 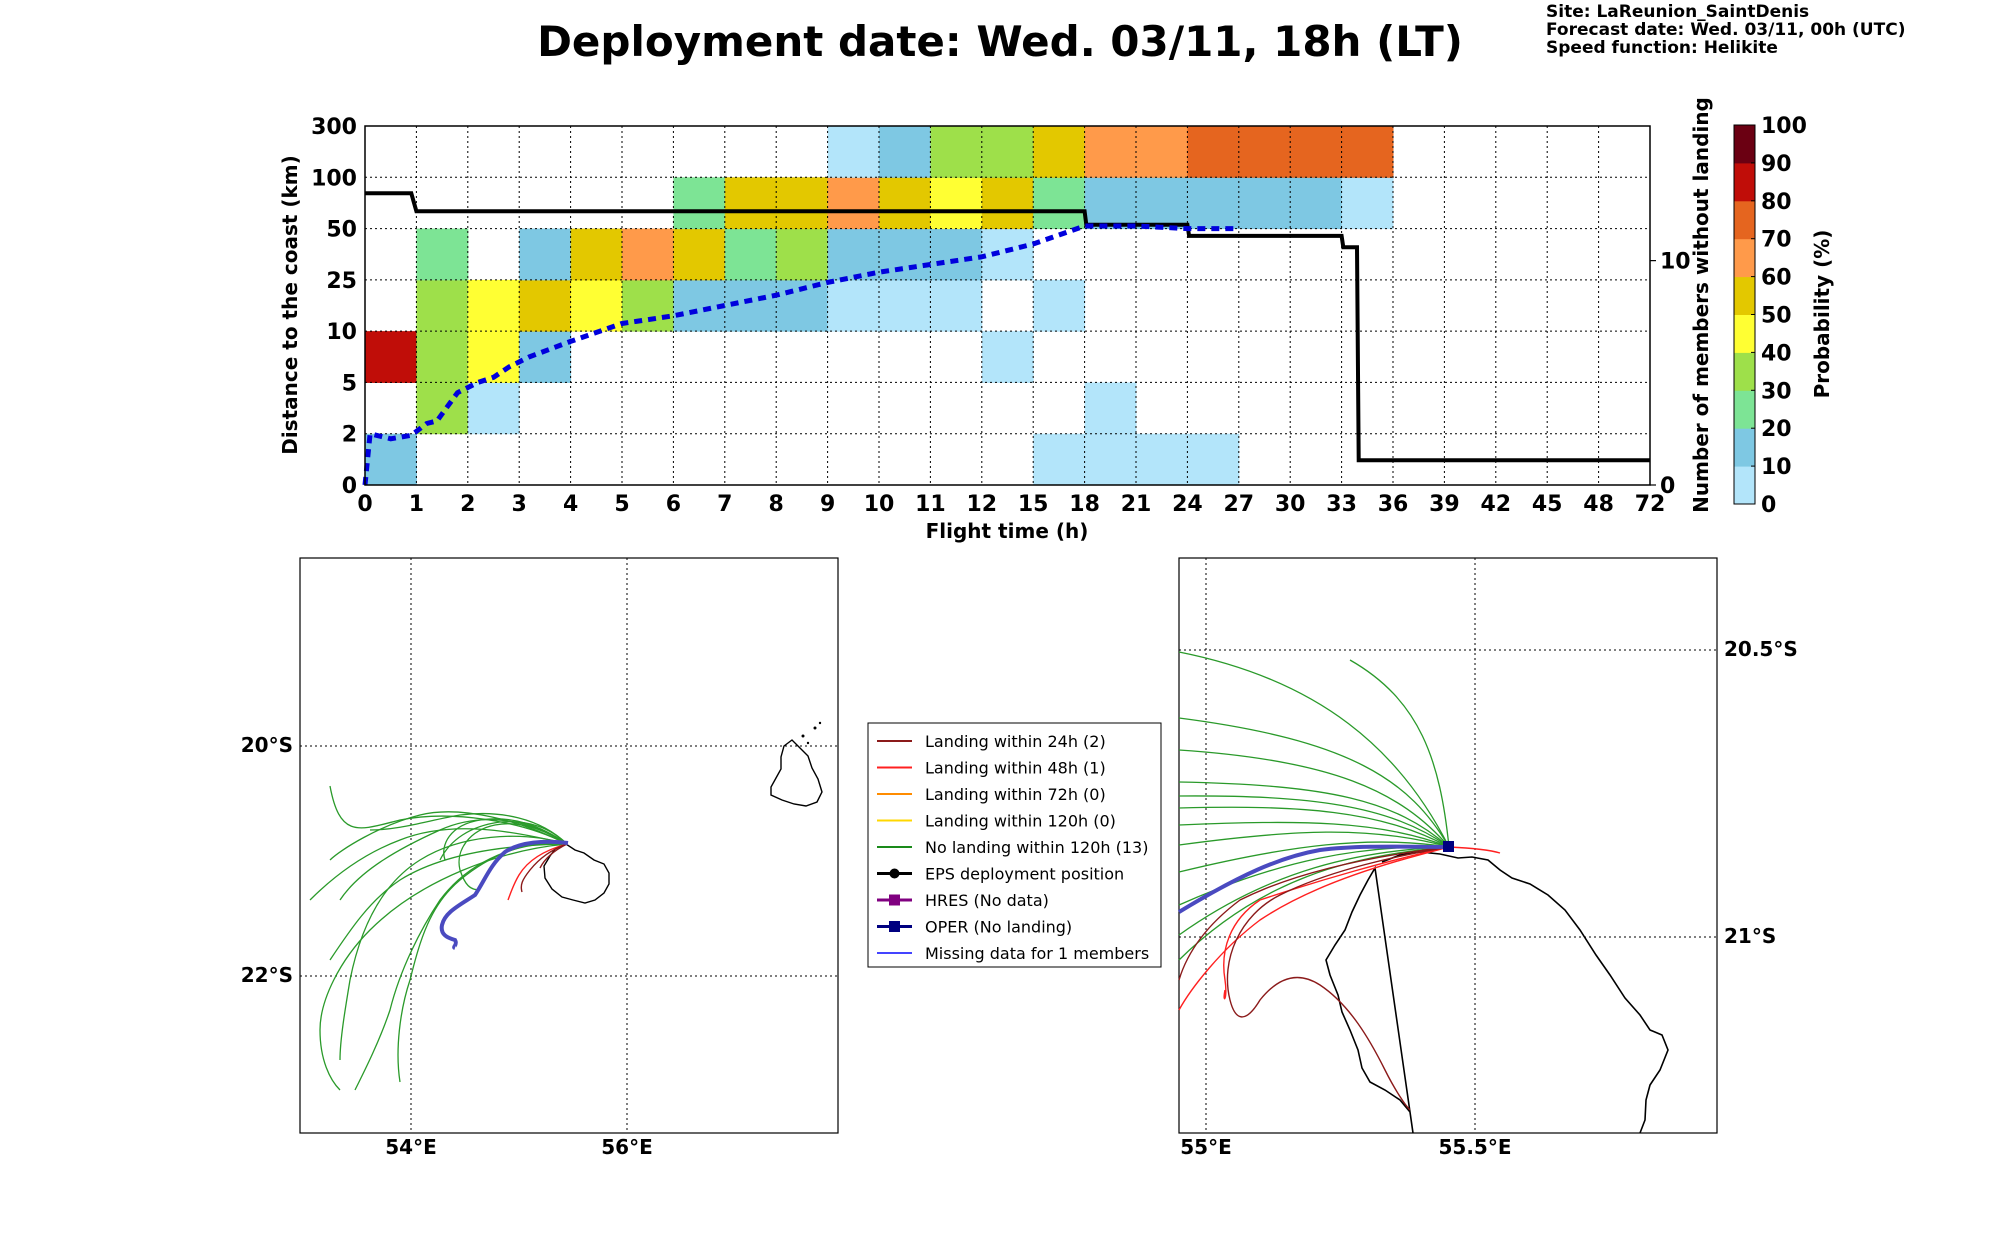 I want to click on legend-label: OPER (No landing), so click(x=998, y=927).